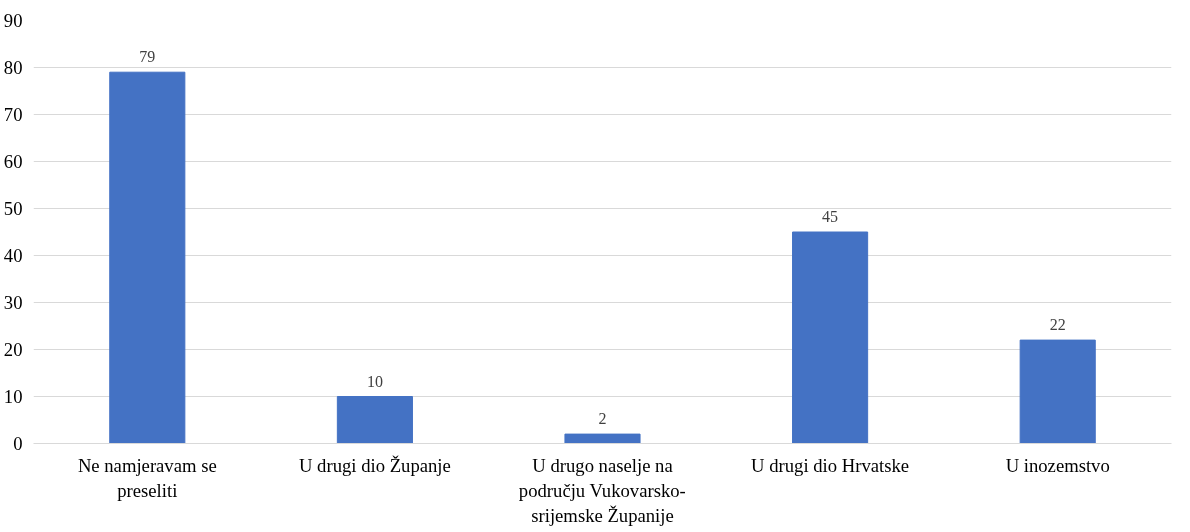 Image resolution: width=1190 pixels, height=532 pixels. I want to click on x-tick-label: U drugo naselje na području Vukovarsko-srijemske Županije, so click(602, 490).